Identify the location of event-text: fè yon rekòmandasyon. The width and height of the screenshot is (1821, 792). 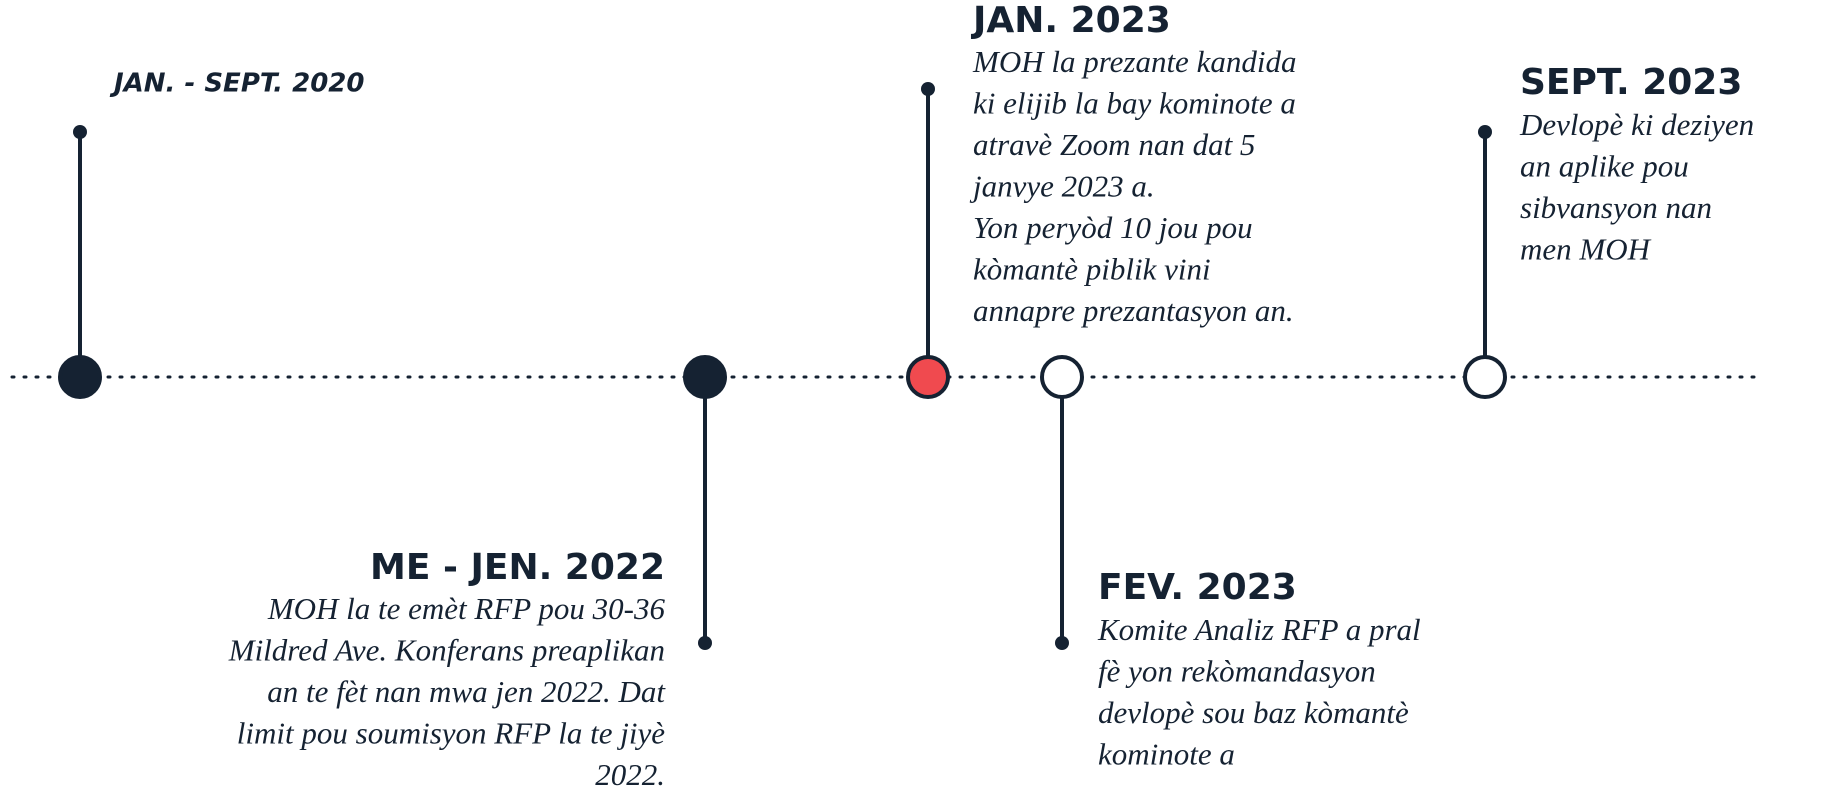
(1237, 671).